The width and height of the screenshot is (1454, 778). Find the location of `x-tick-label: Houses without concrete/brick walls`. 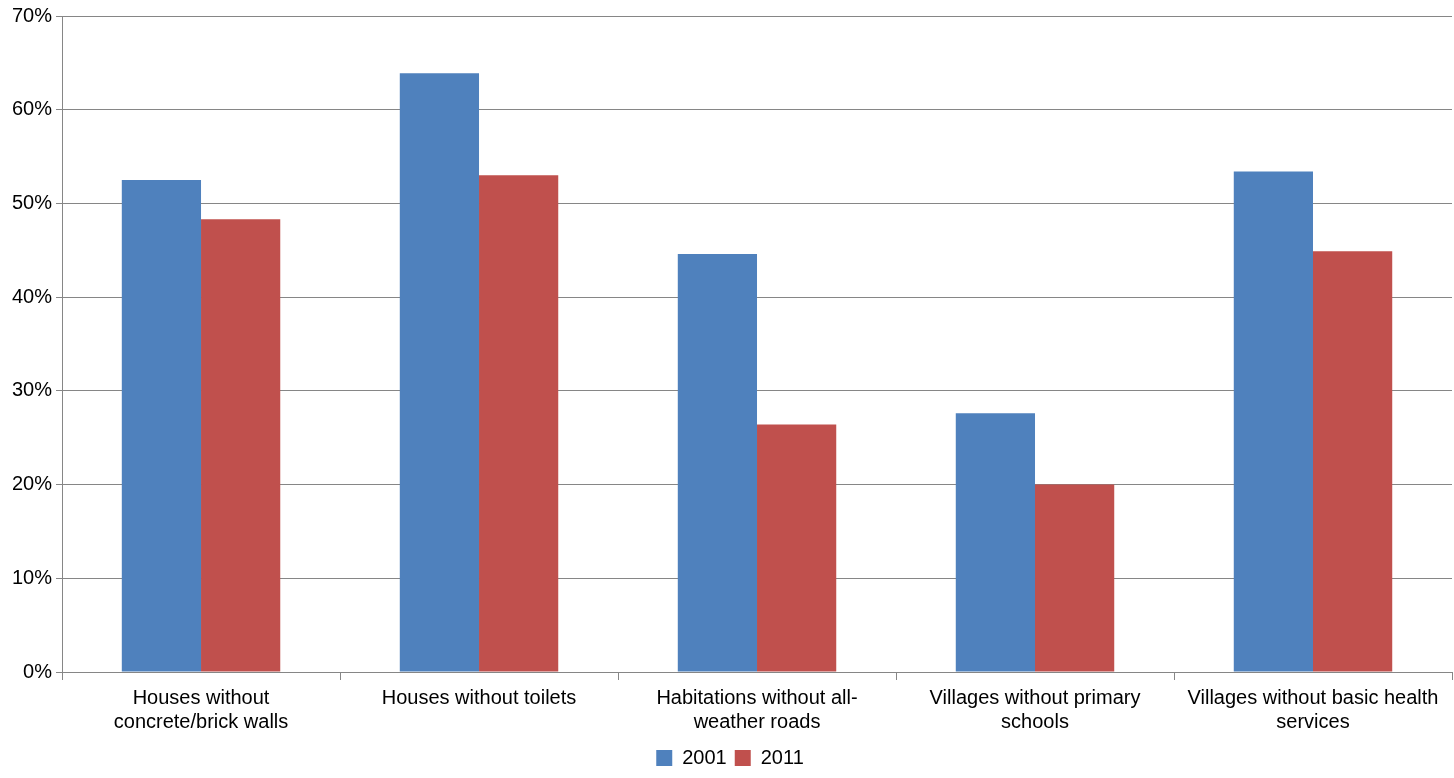

x-tick-label: Houses without concrete/brick walls is located at coordinates (201, 708).